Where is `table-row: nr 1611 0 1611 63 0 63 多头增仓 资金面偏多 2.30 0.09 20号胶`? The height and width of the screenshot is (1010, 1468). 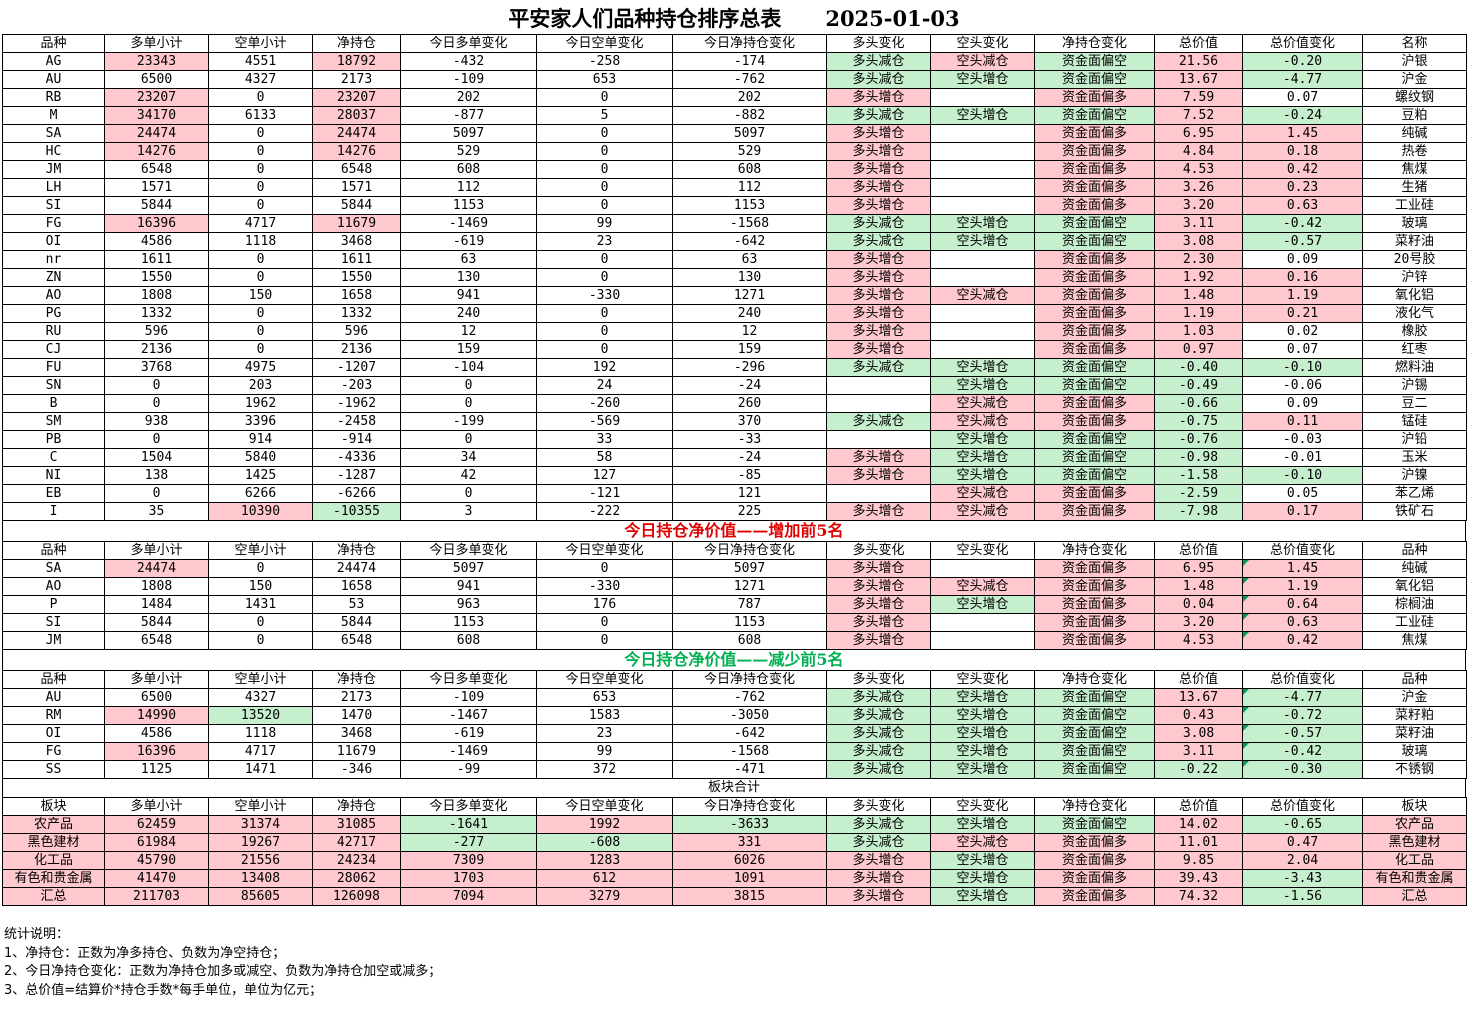 table-row: nr 1611 0 1611 63 0 63 多头增仓 资金面偏多 2.30 0.09 20号胶 is located at coordinates (734, 259).